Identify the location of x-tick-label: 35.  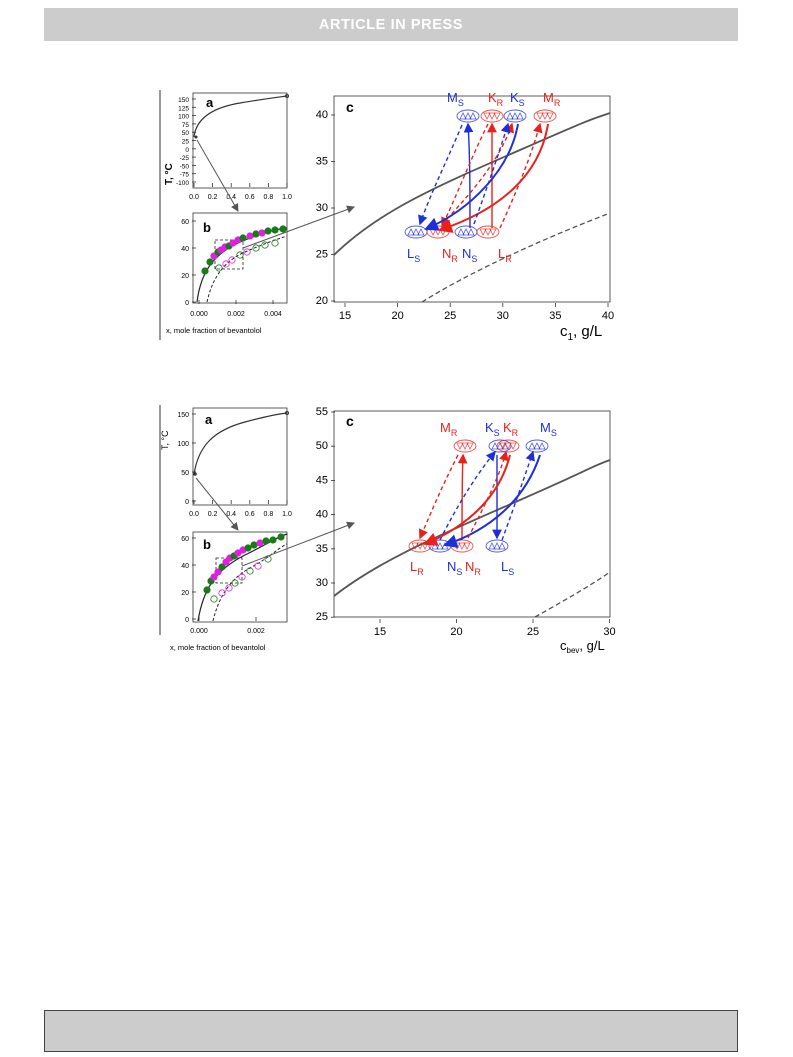
(555, 316).